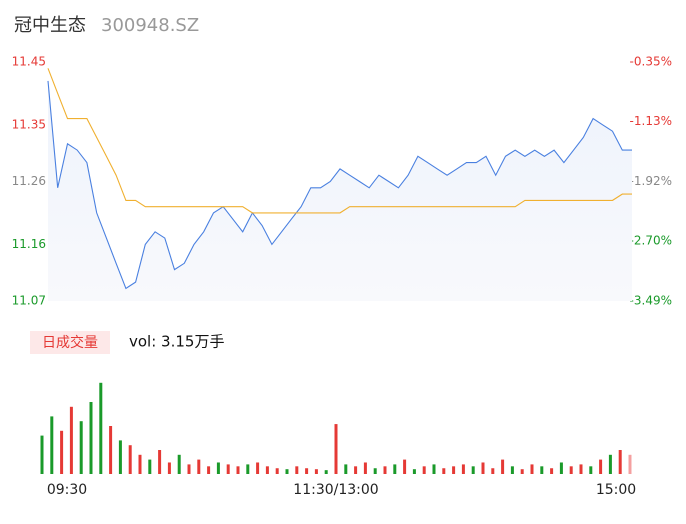  Describe the element at coordinates (29, 301) in the screenshot. I see `y-tick-label: 11.07` at that location.